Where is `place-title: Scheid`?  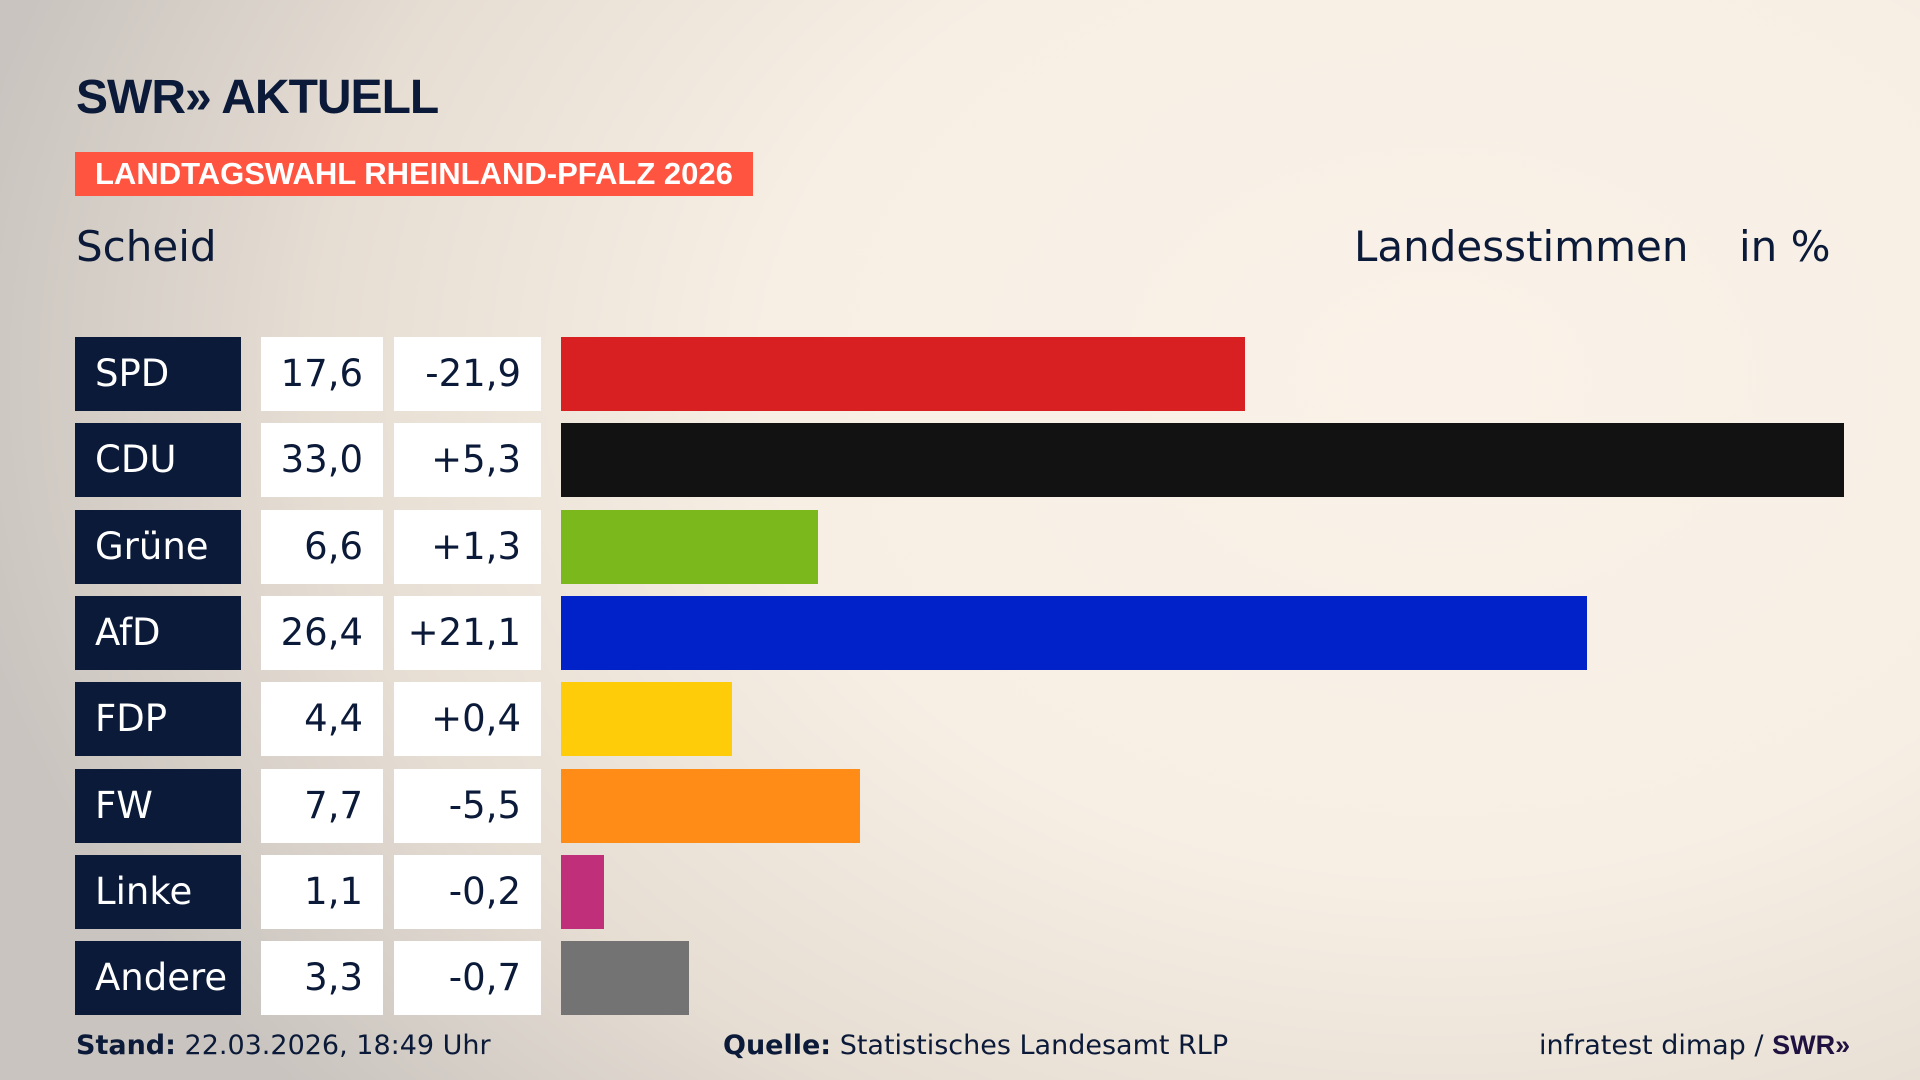
place-title: Scheid is located at coordinates (146, 246).